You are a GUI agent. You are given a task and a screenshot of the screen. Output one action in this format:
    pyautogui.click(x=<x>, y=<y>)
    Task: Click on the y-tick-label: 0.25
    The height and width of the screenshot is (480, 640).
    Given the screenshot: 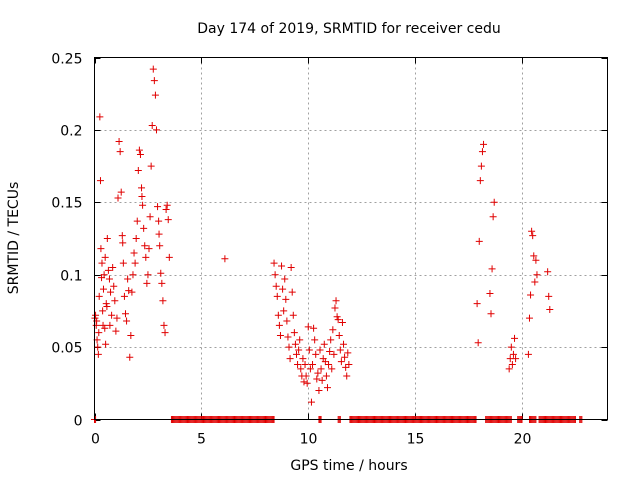 What is the action you would take?
    pyautogui.click(x=66, y=60)
    